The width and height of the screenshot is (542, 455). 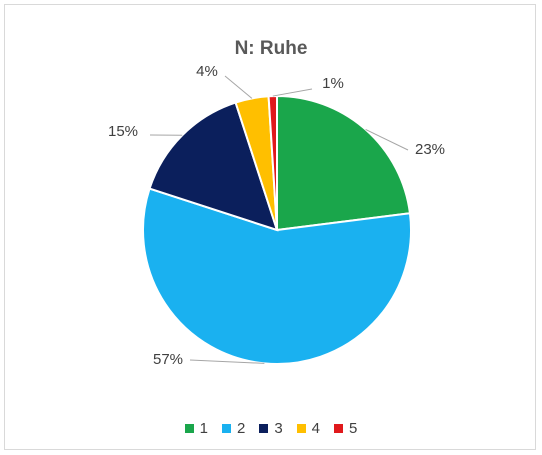 I want to click on legend-label-1: 1, so click(x=203, y=428).